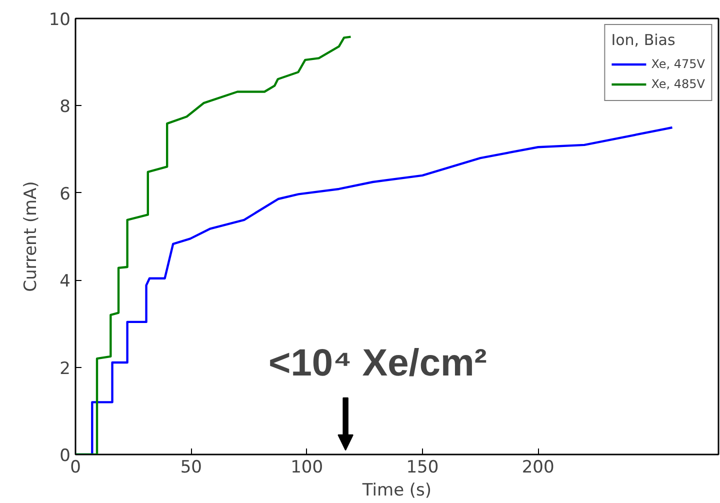 Image resolution: width=720 pixels, height=503 pixels. I want to click on legend-title: Ion, Bias, so click(643, 40).